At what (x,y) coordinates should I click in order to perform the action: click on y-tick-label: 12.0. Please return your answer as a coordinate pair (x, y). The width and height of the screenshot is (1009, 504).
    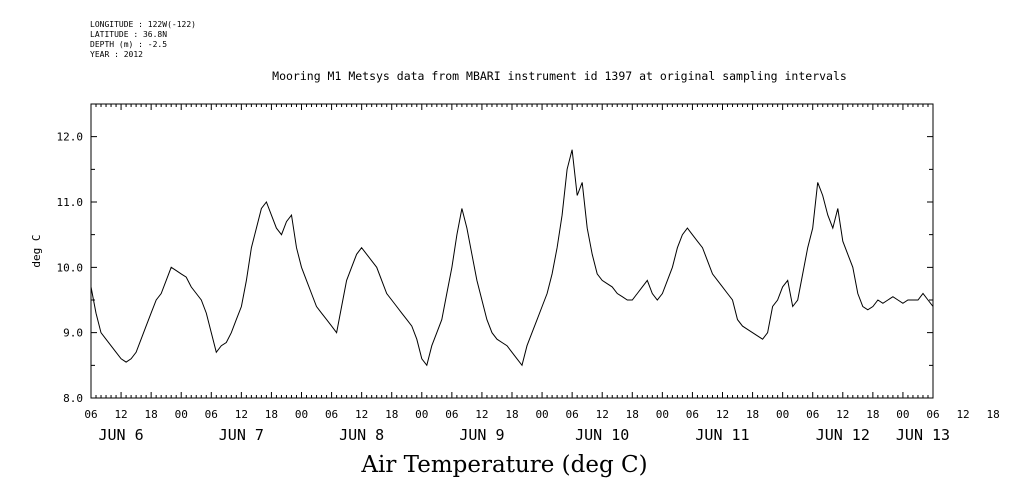
    Looking at the image, I should click on (70, 137).